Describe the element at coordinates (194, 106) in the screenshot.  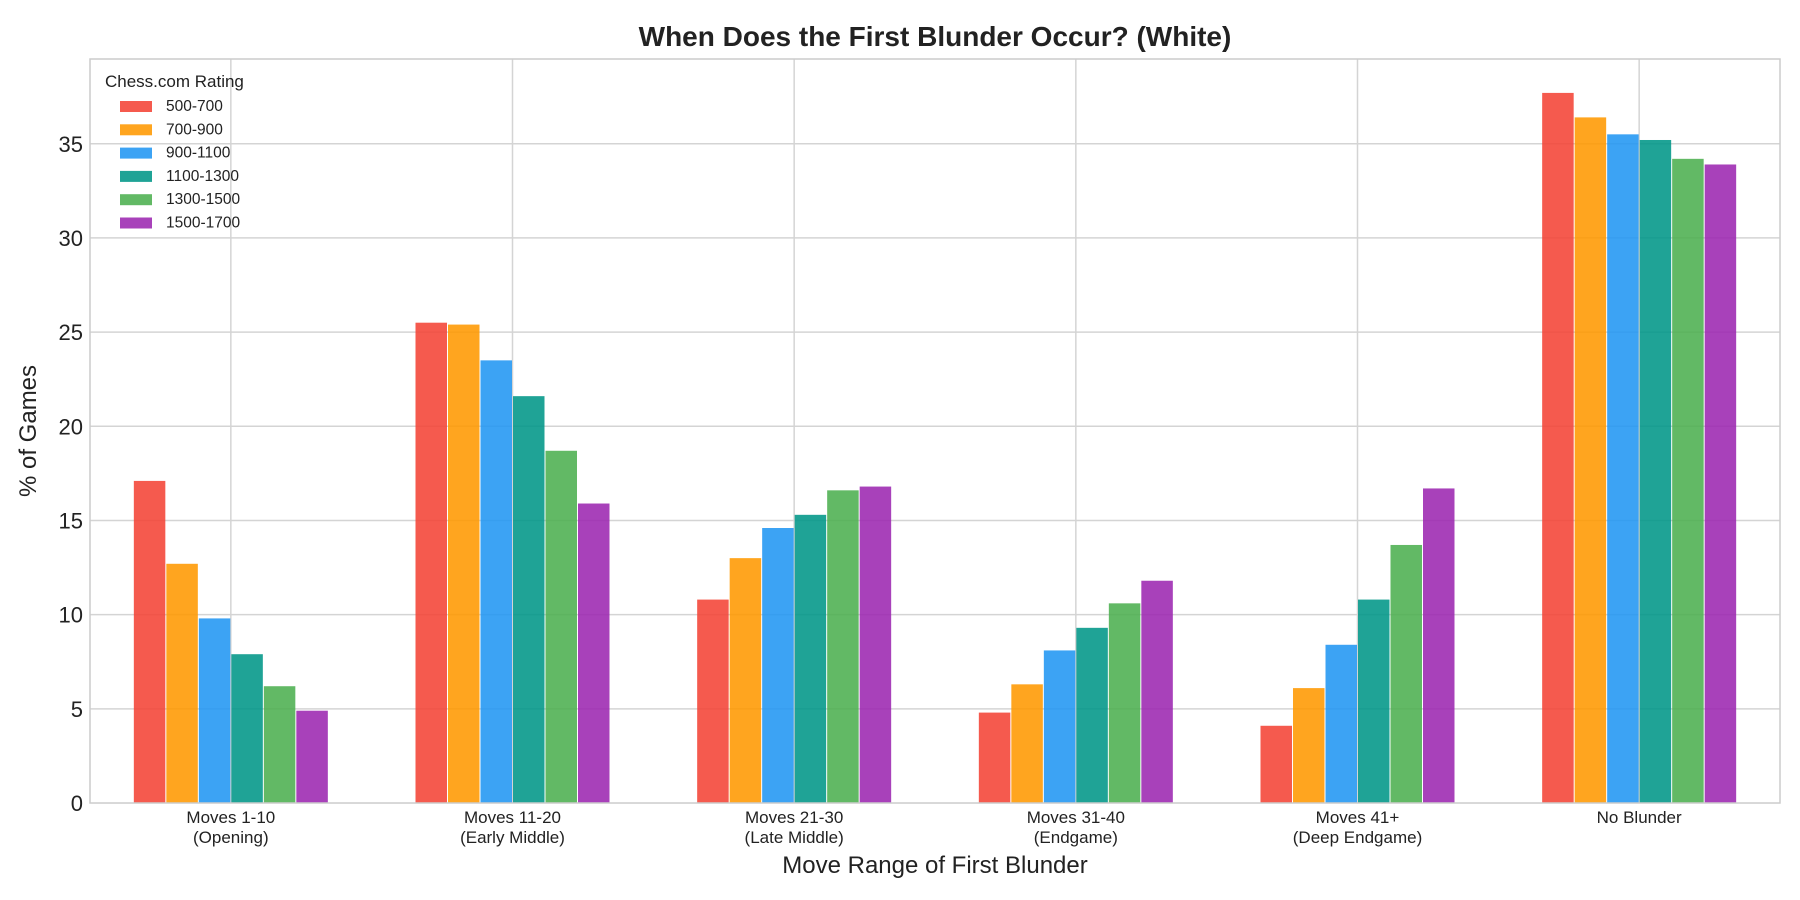
I see `legend-label: 500-700` at that location.